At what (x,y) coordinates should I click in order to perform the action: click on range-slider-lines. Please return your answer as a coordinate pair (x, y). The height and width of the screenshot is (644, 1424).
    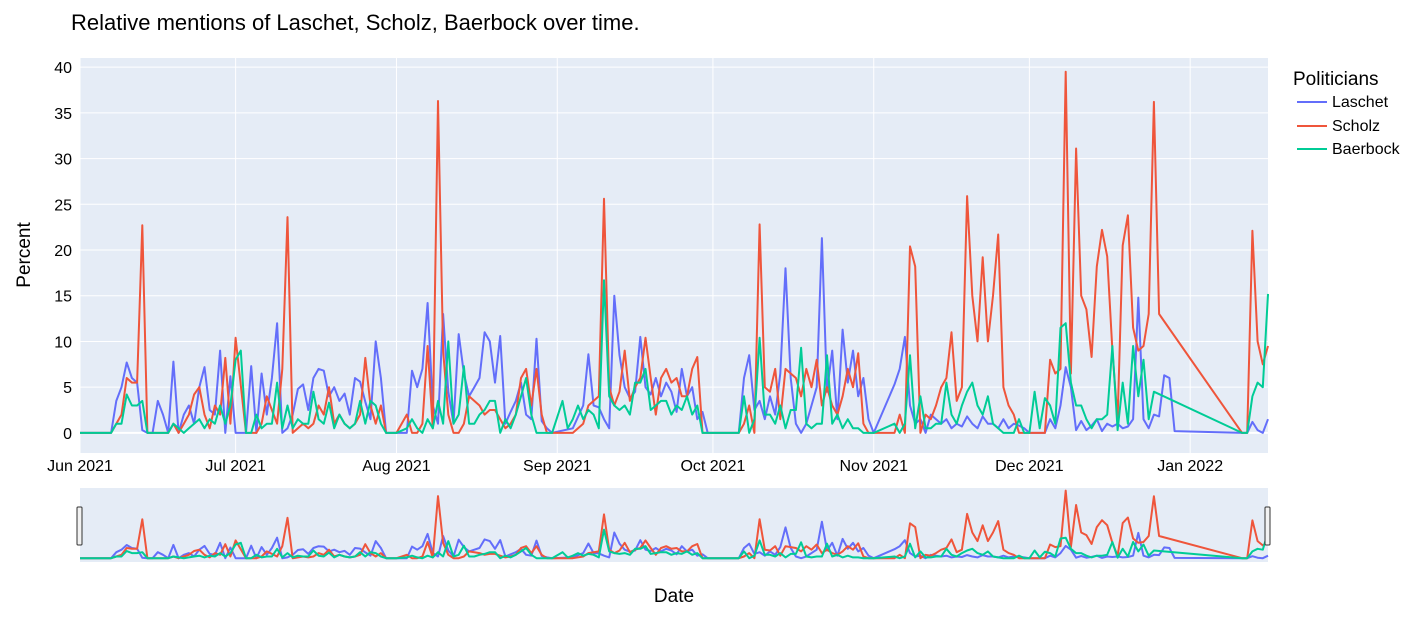
    Looking at the image, I should click on (674, 524).